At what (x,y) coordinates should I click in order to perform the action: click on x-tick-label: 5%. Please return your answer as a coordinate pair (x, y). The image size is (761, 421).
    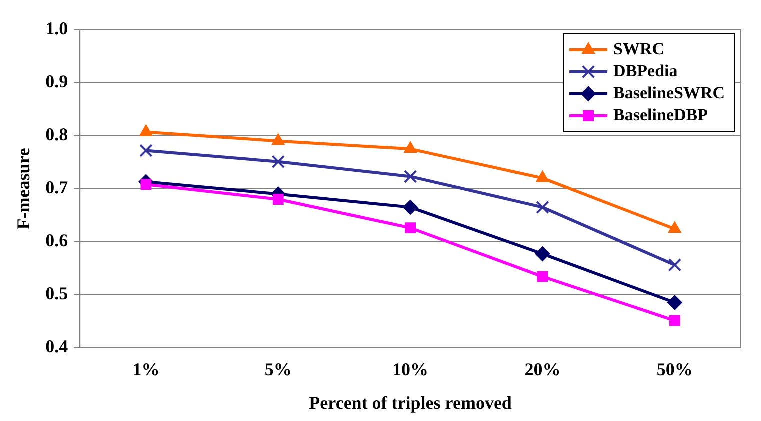
    Looking at the image, I should click on (278, 369).